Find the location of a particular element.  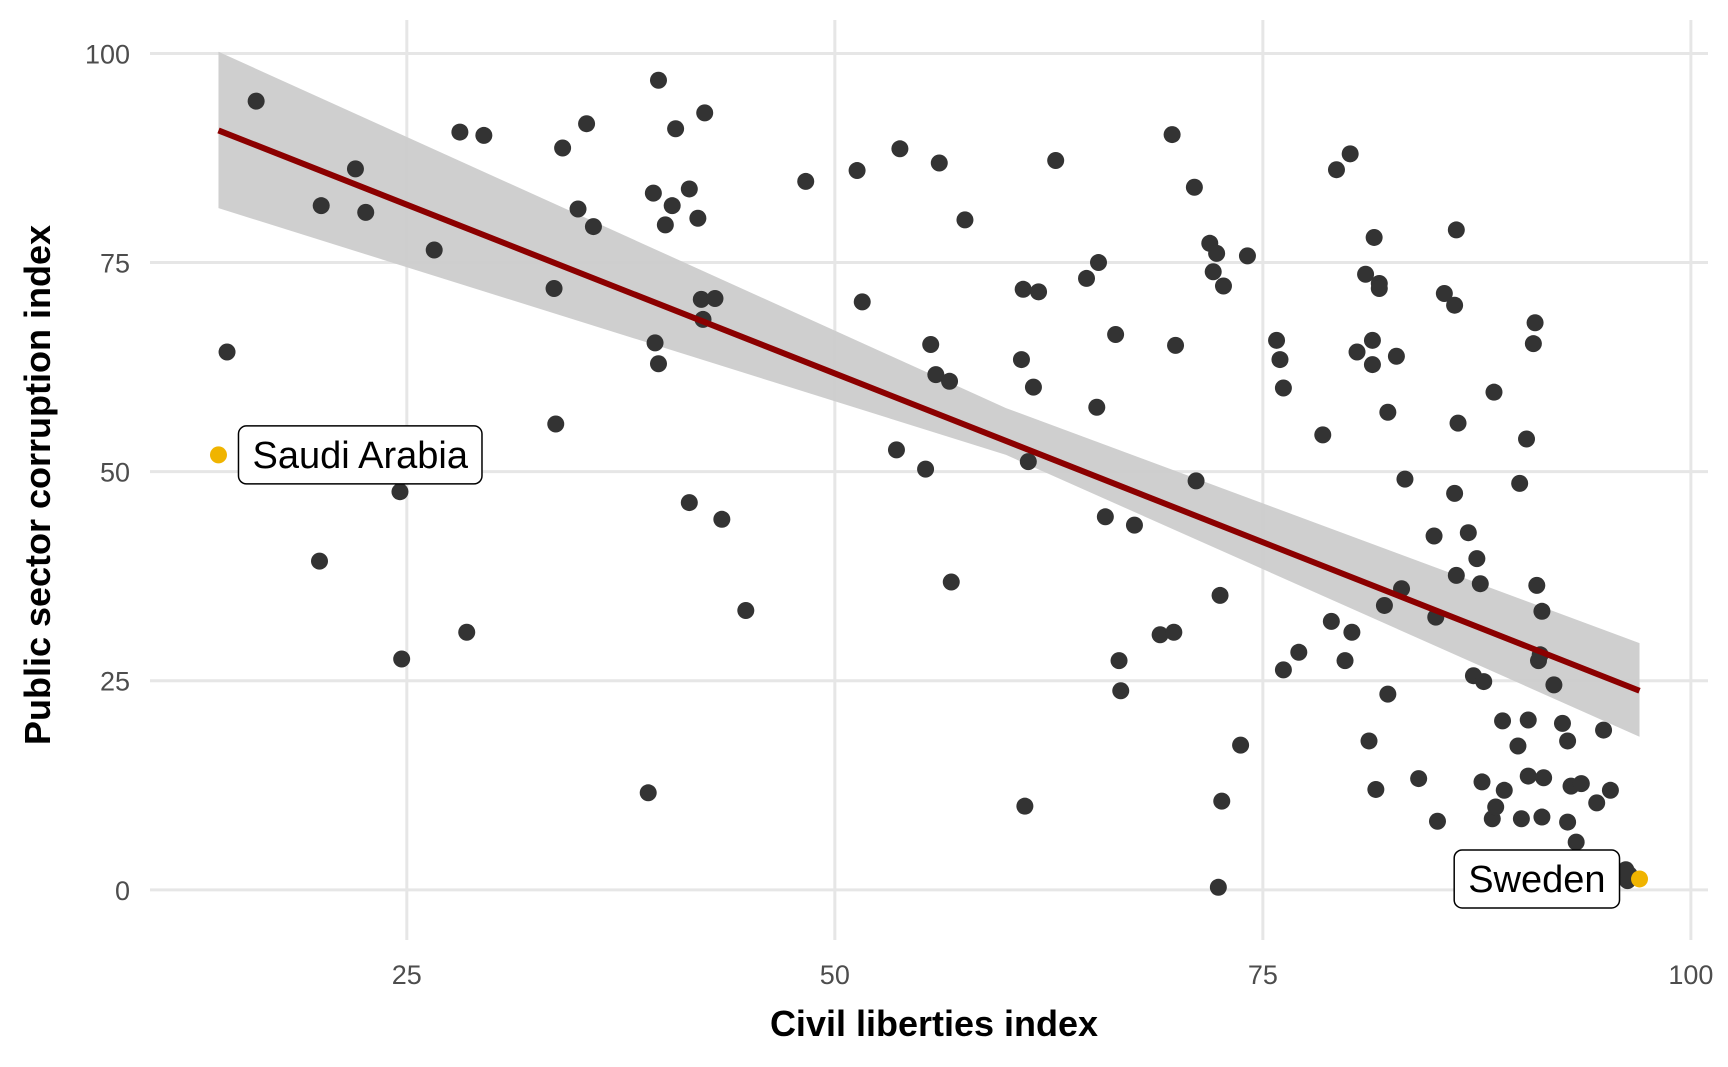

label-text-sweden: Sweden is located at coordinates (1536, 880).